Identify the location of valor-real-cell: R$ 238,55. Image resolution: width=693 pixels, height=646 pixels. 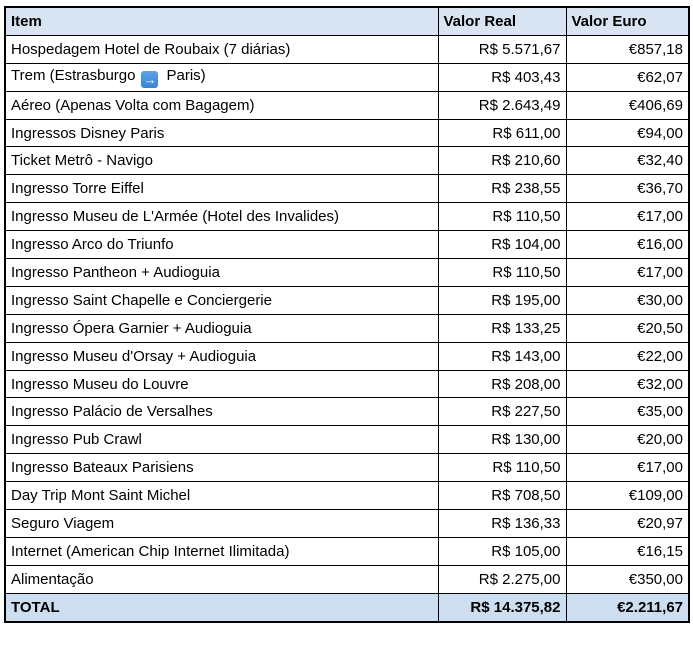
(502, 189).